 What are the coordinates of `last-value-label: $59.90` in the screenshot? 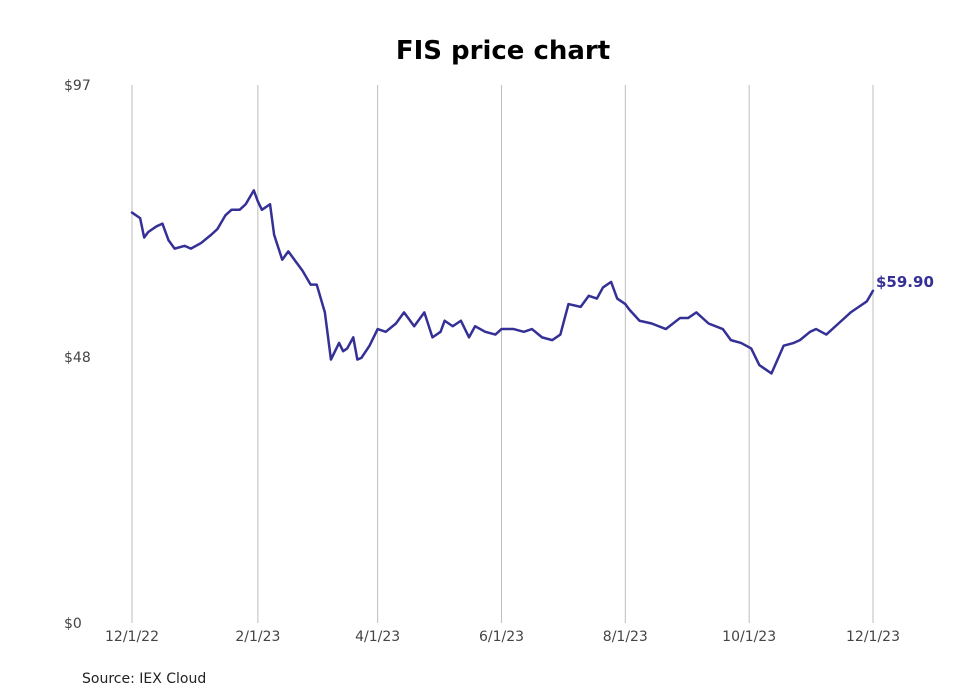 It's located at (905, 282).